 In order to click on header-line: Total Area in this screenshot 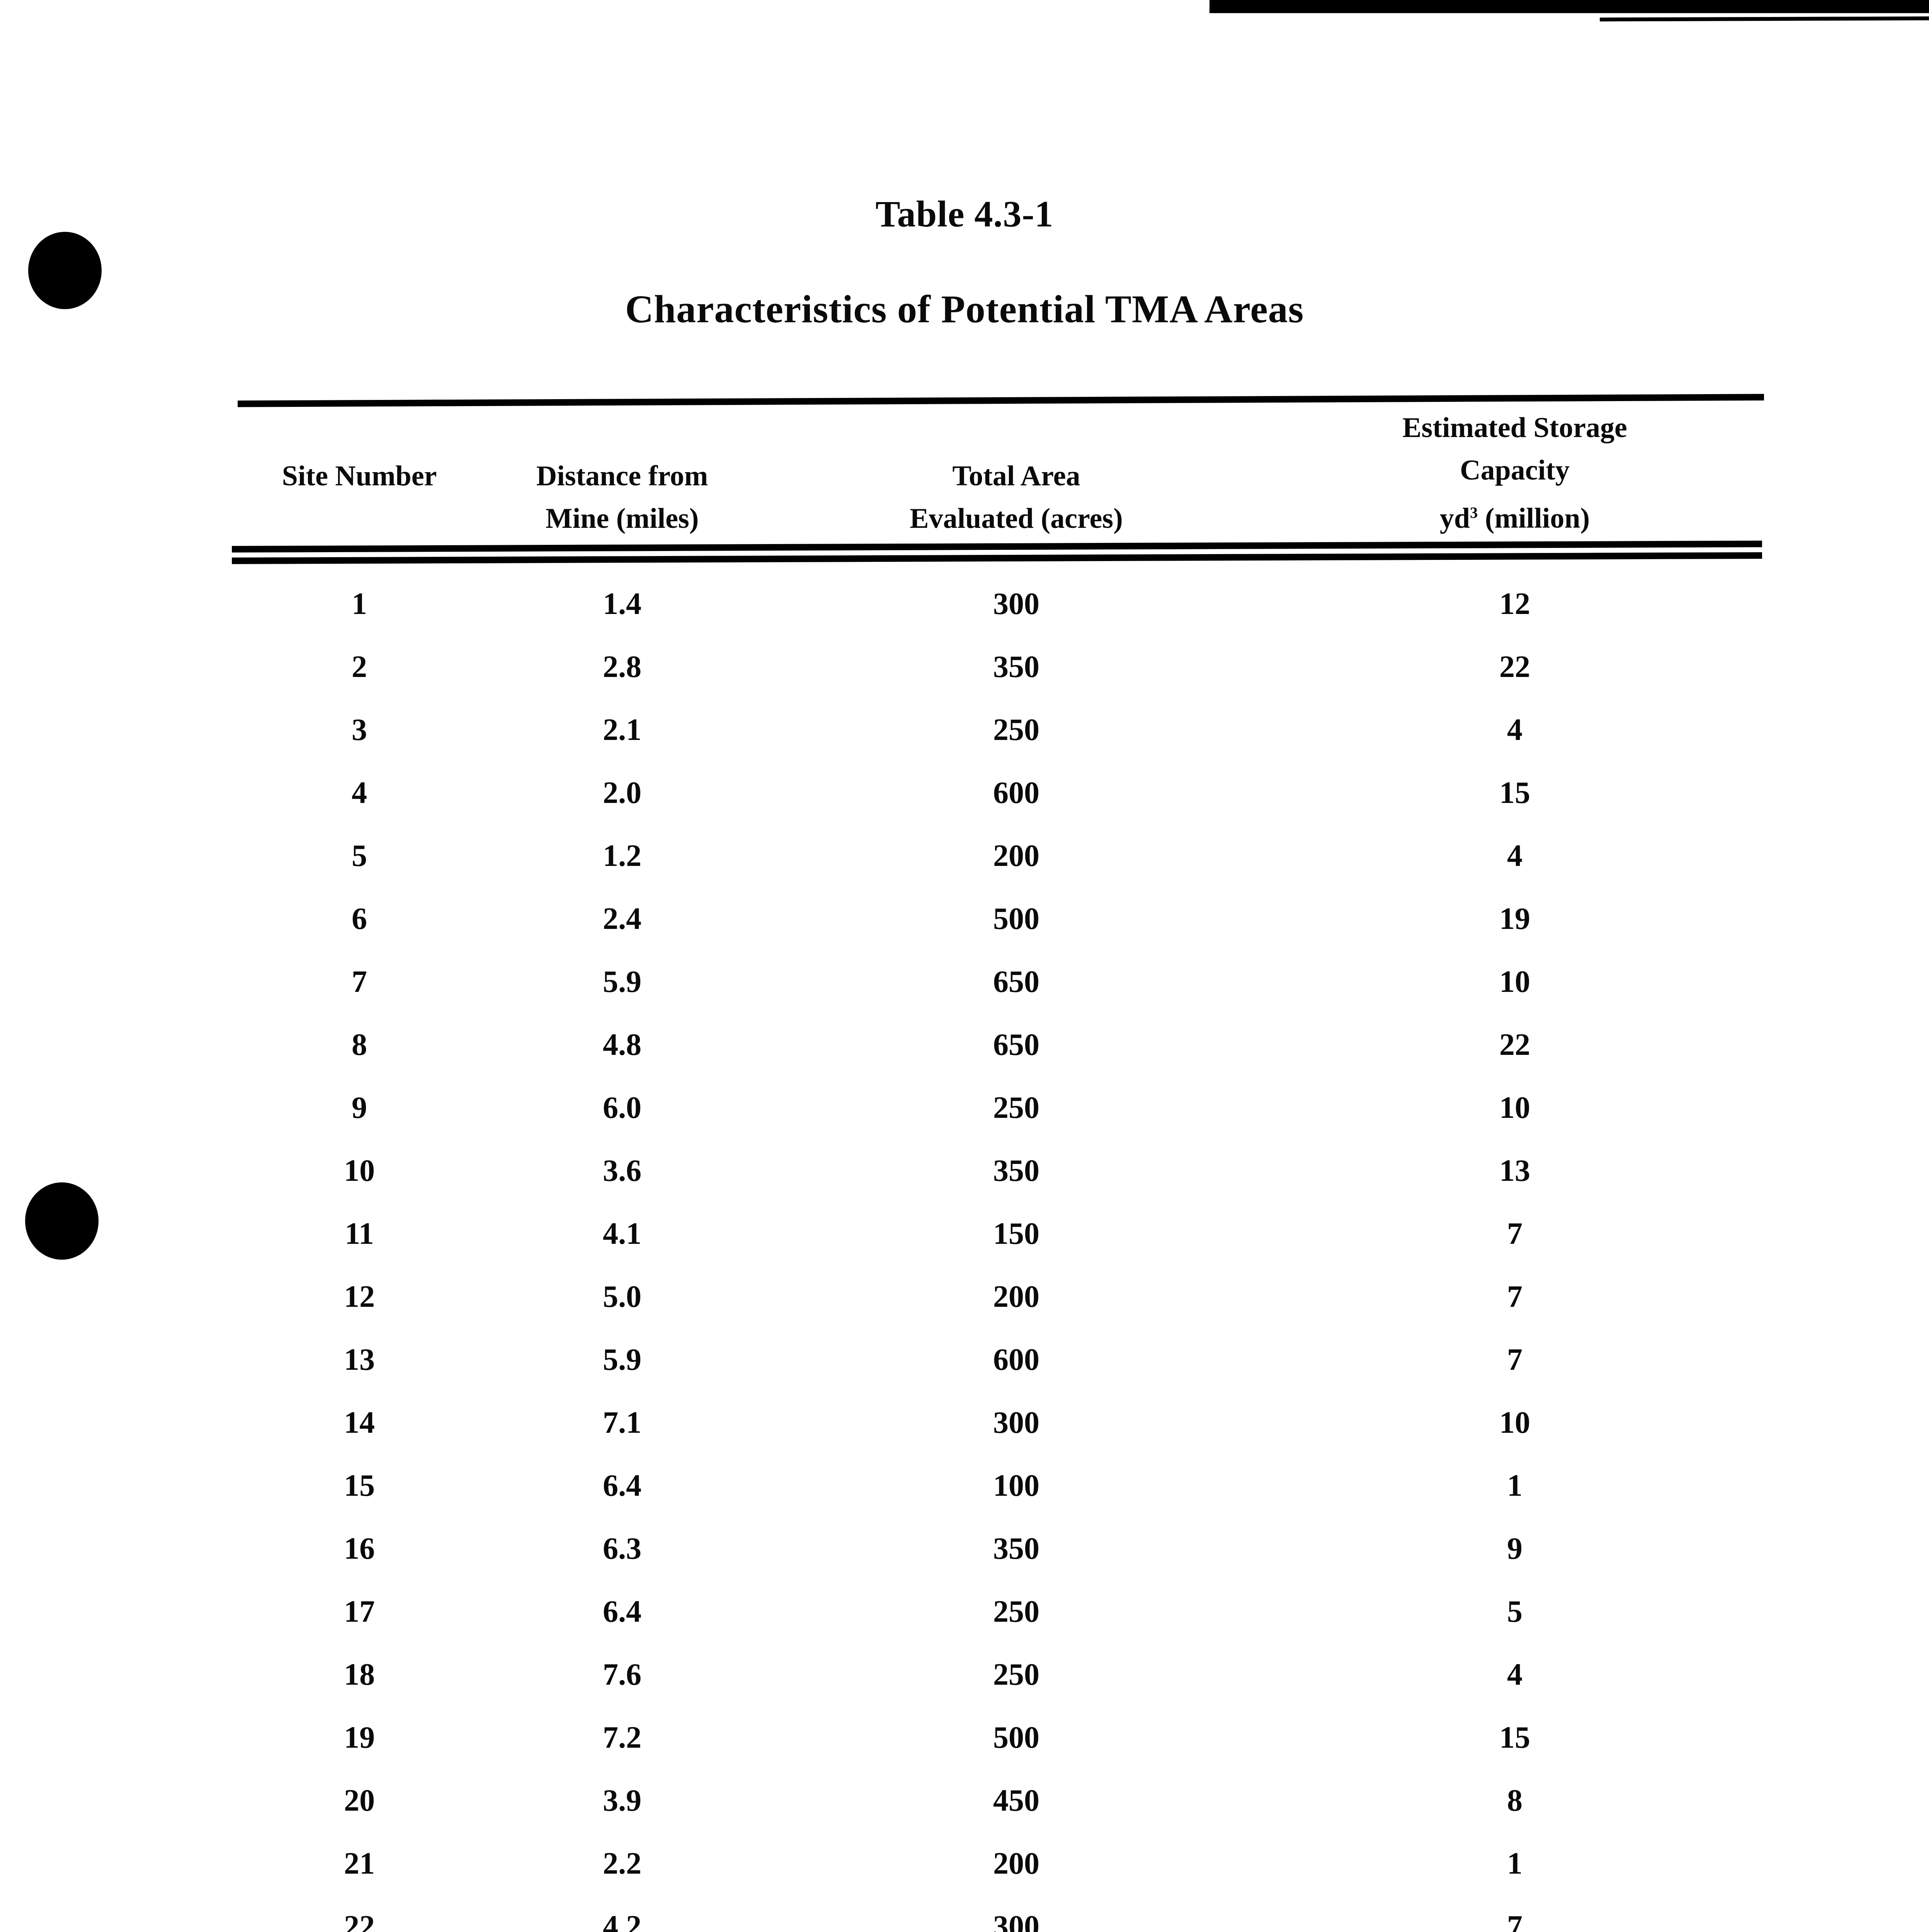, I will do `click(1016, 476)`.